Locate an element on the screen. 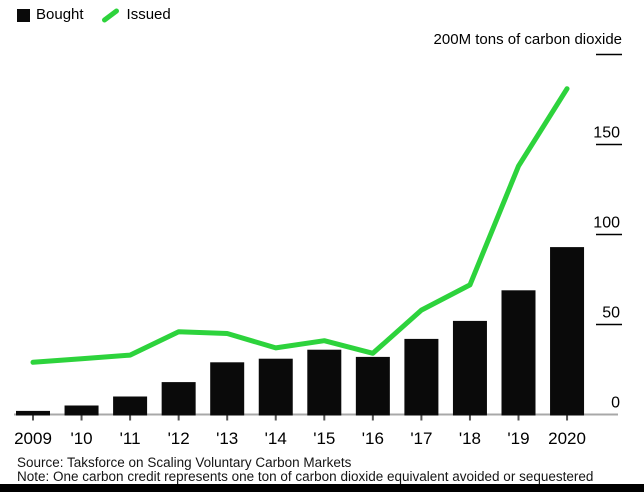 This screenshot has height=492, width=644. legend-label-issued: Issued is located at coordinates (148, 14).